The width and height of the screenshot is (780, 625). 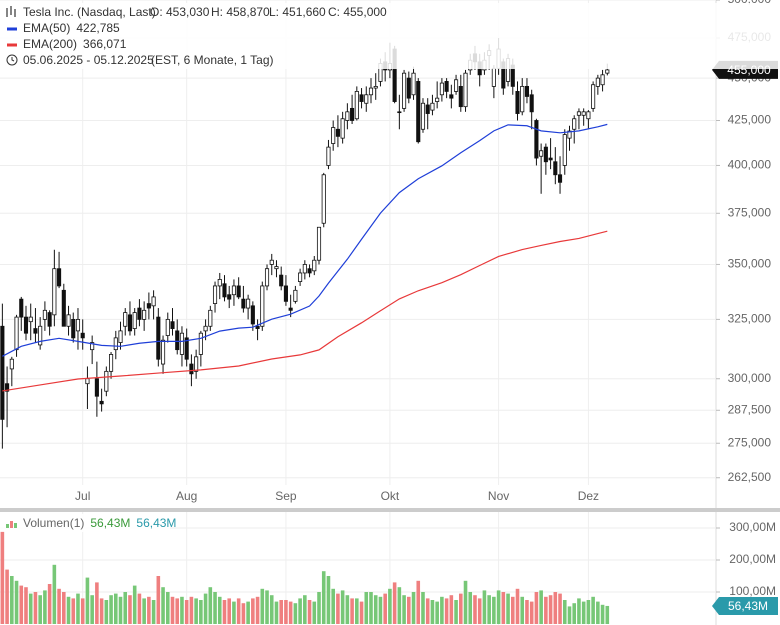 I want to click on legend-value: 366,071, so click(x=105, y=44).